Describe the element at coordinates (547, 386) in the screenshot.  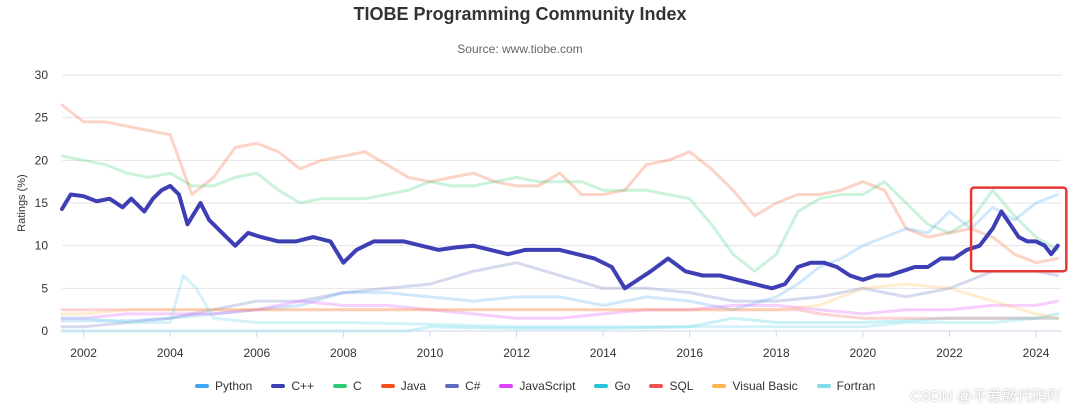
I see `legend-label: JavaScript` at that location.